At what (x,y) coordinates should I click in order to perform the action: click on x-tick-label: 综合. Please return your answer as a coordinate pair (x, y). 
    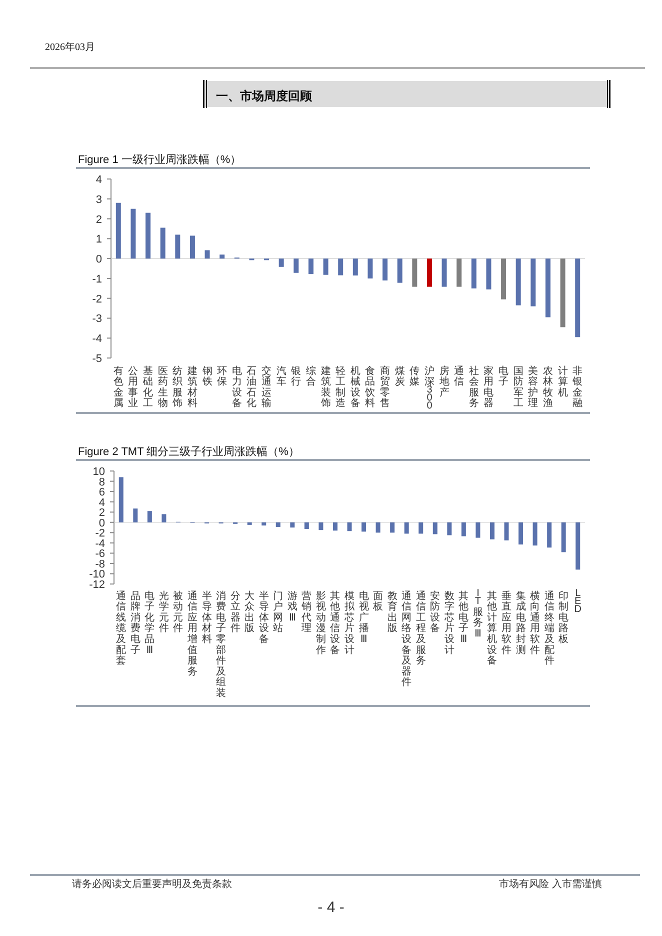
    Looking at the image, I should click on (311, 376).